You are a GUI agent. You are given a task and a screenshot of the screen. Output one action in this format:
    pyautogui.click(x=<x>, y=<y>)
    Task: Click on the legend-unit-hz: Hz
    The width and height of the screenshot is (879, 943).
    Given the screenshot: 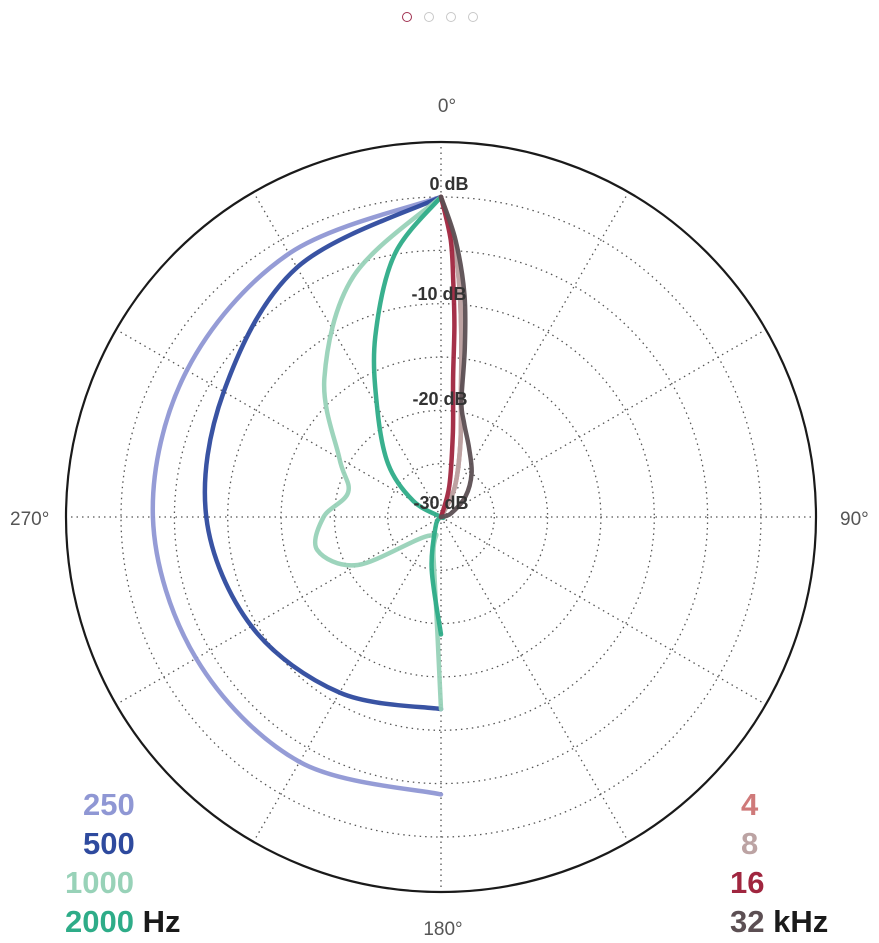 What is the action you would take?
    pyautogui.click(x=161, y=921)
    